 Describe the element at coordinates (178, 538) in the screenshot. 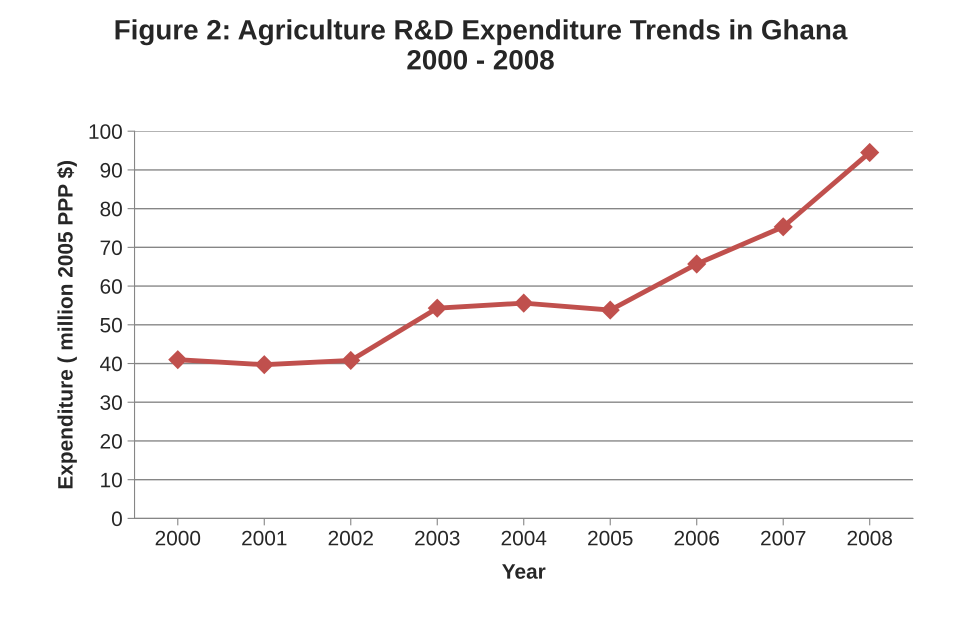

I see `x-tick-label: 2000` at that location.